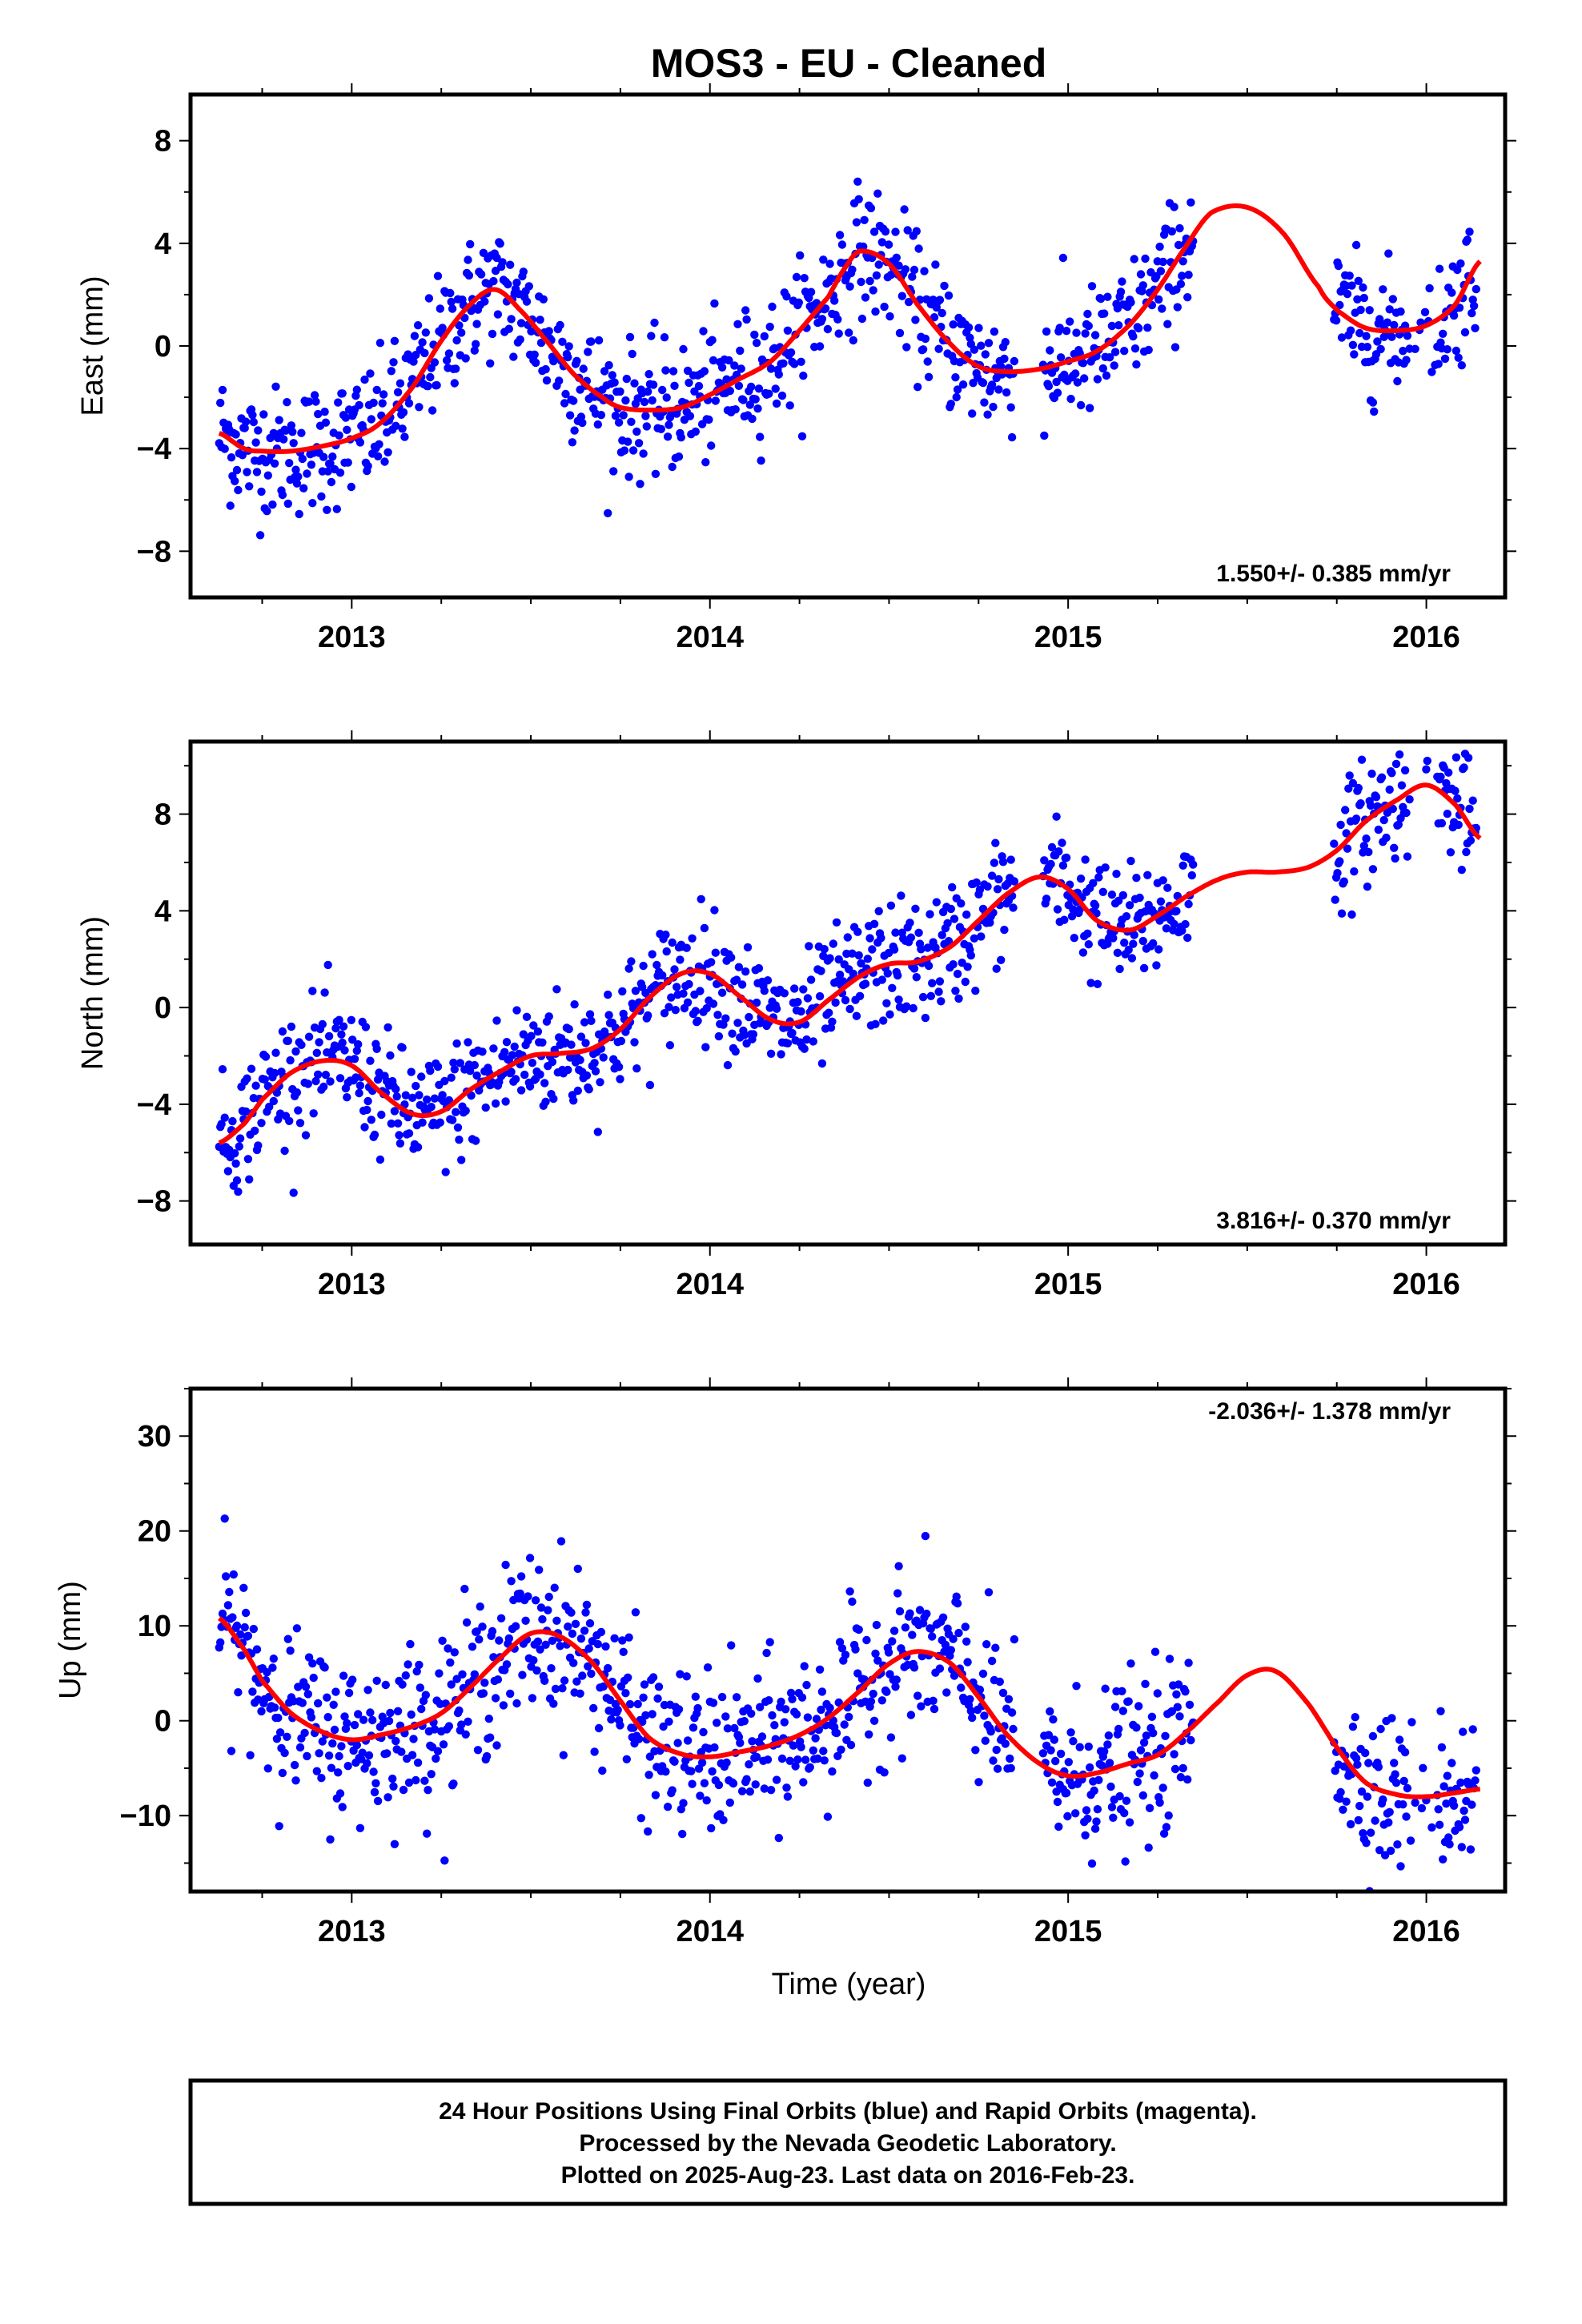  I want to click on up-y-tick-label: 30, so click(154, 1437).